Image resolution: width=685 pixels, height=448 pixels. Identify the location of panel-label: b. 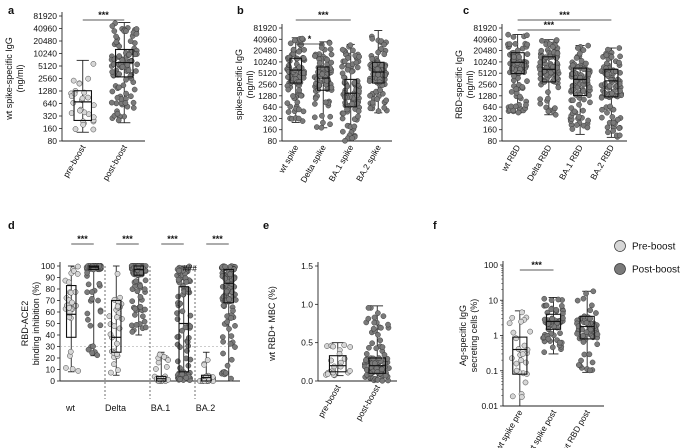
(240, 11).